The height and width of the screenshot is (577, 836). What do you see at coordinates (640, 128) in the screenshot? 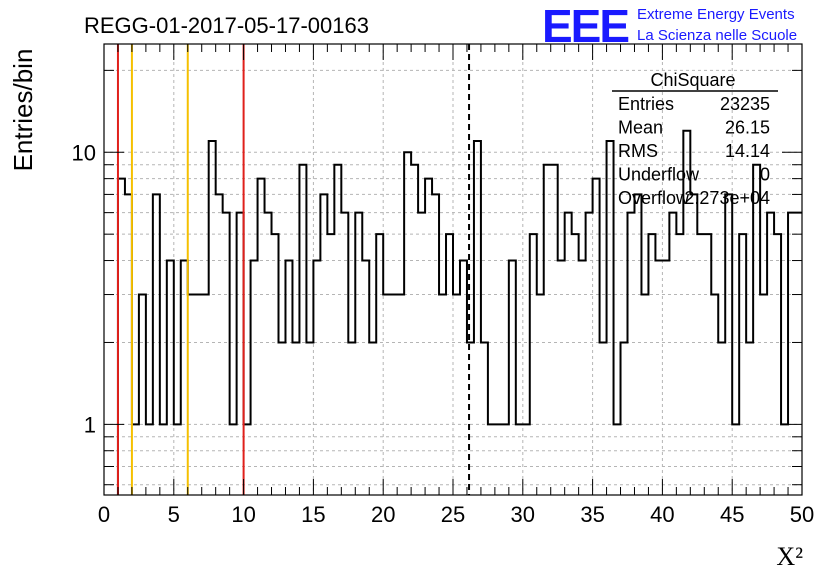
I see `stats-row-label: Mean` at bounding box center [640, 128].